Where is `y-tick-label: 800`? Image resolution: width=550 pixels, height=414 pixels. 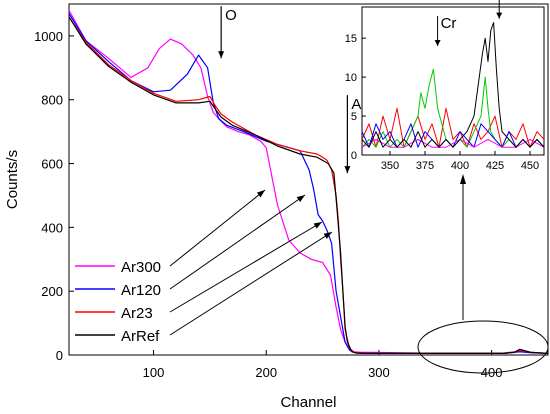
y-tick-label: 800 is located at coordinates (52, 100).